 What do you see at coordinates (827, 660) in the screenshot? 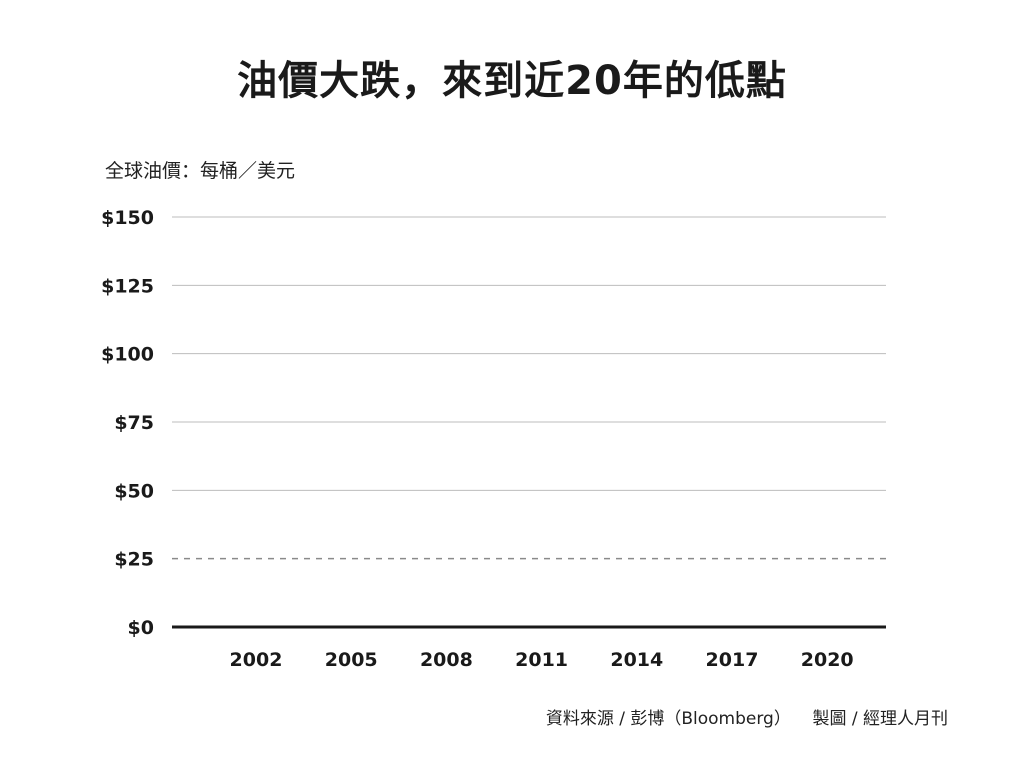
I see `x-tick-label: 2020` at bounding box center [827, 660].